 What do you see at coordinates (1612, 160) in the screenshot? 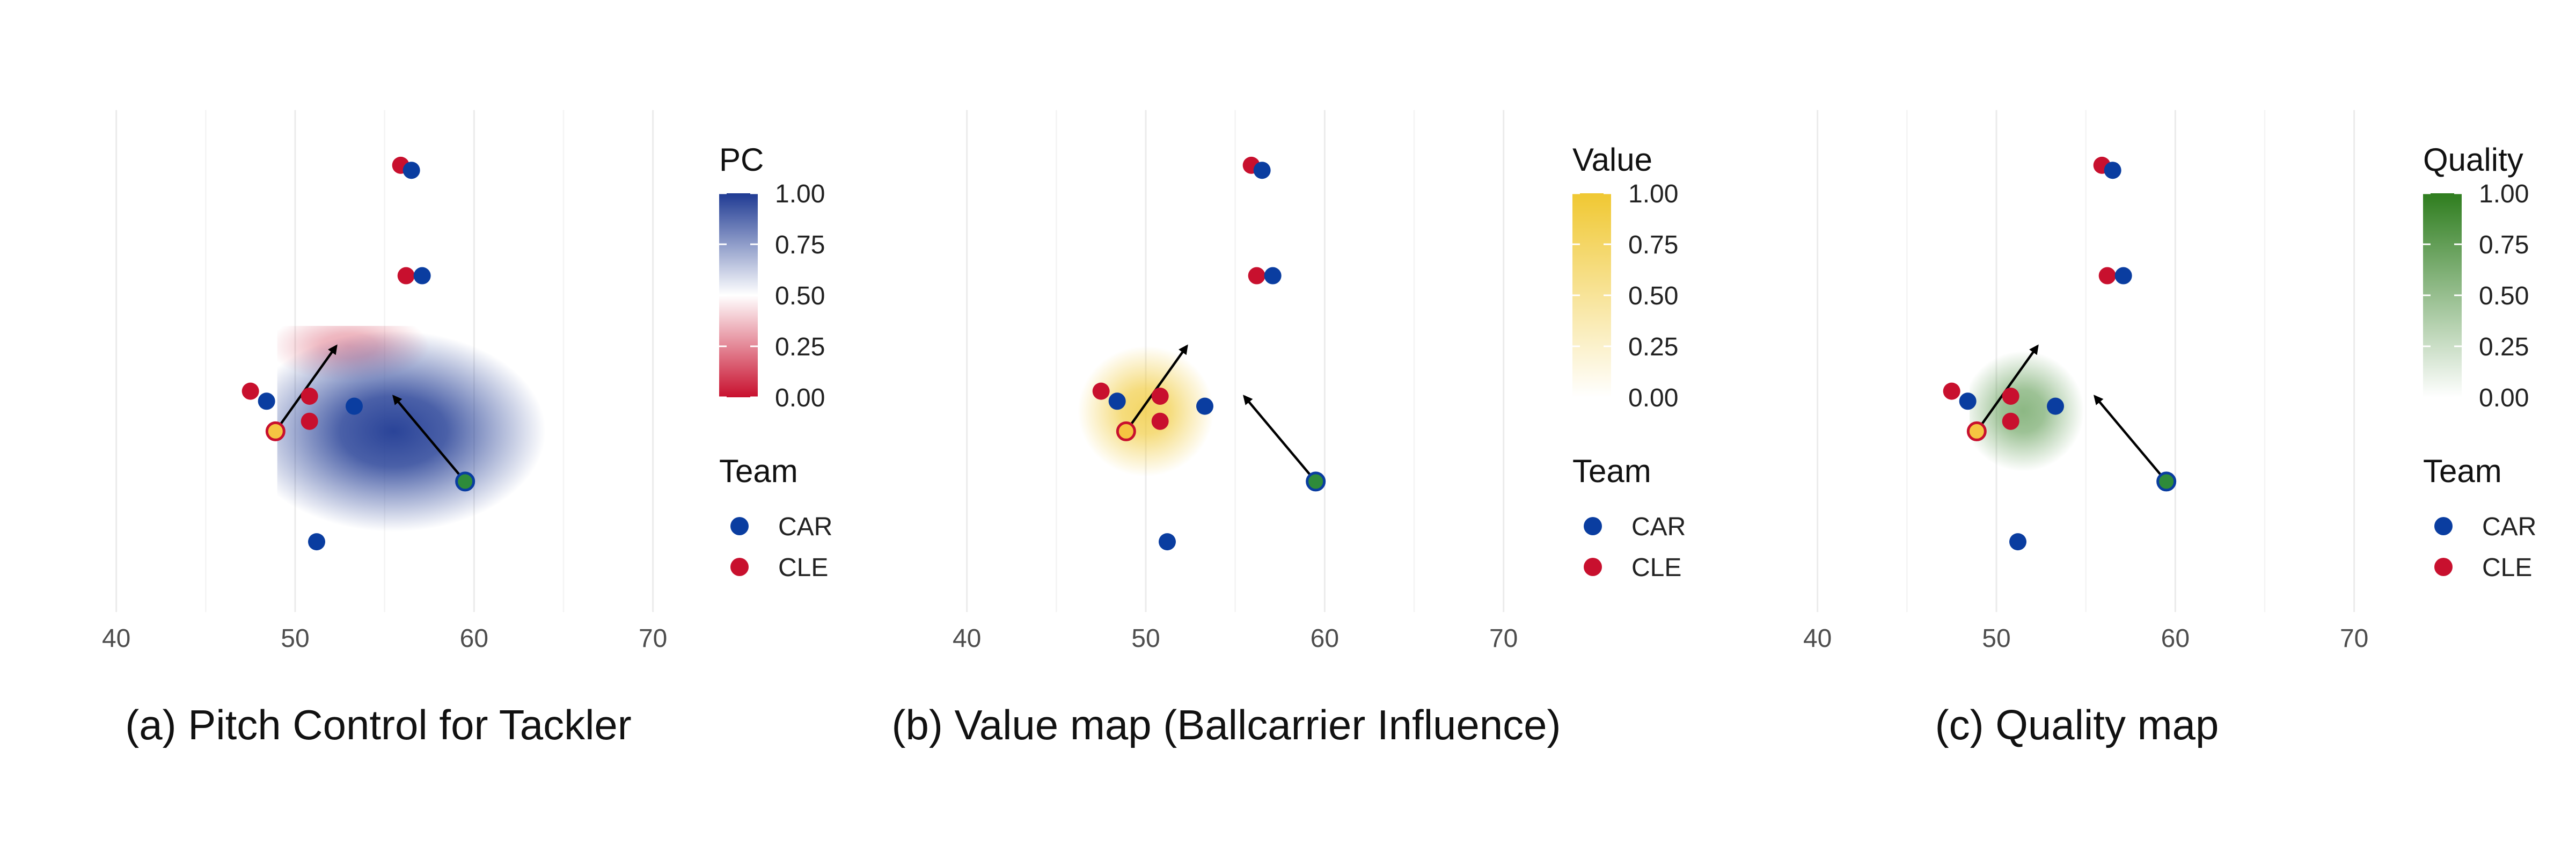
I see `fill-legend-title: Value` at bounding box center [1612, 160].